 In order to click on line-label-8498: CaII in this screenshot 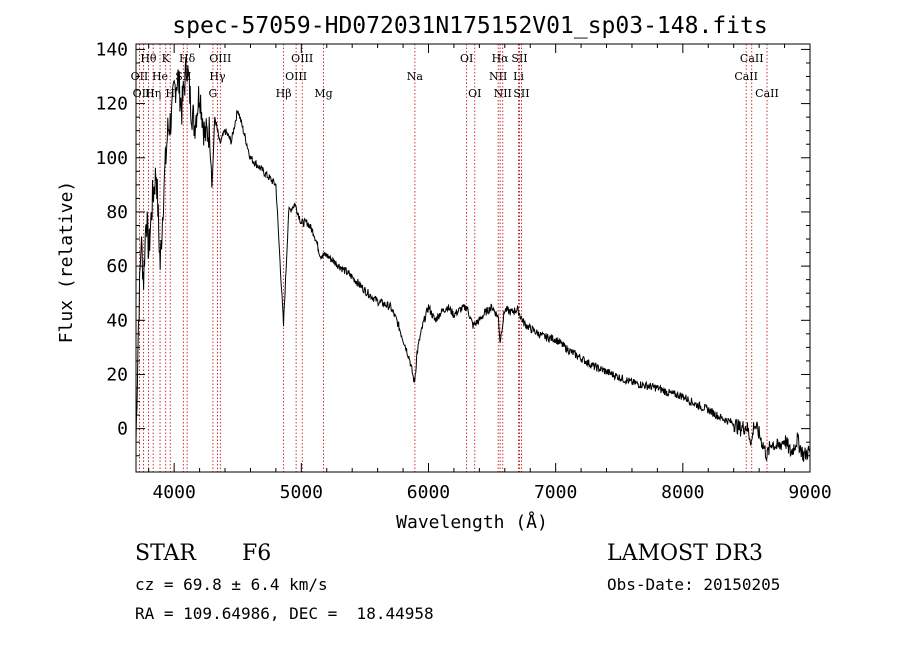, I will do `click(746, 76)`.